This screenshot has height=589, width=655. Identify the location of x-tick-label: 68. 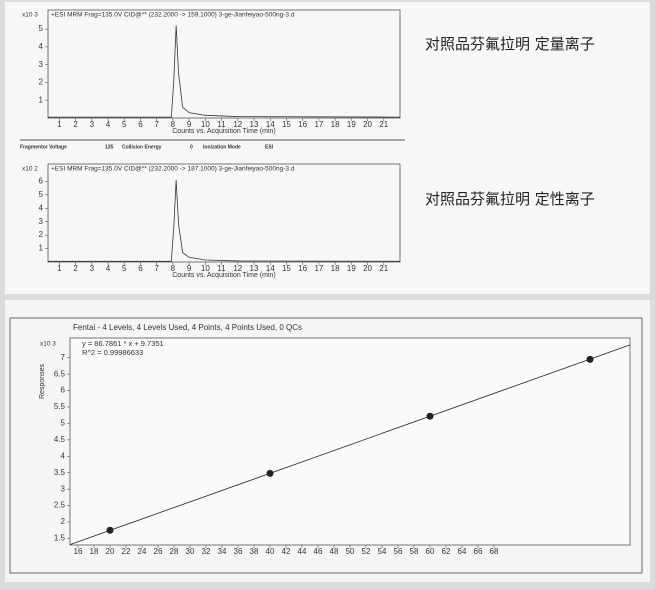
(494, 551).